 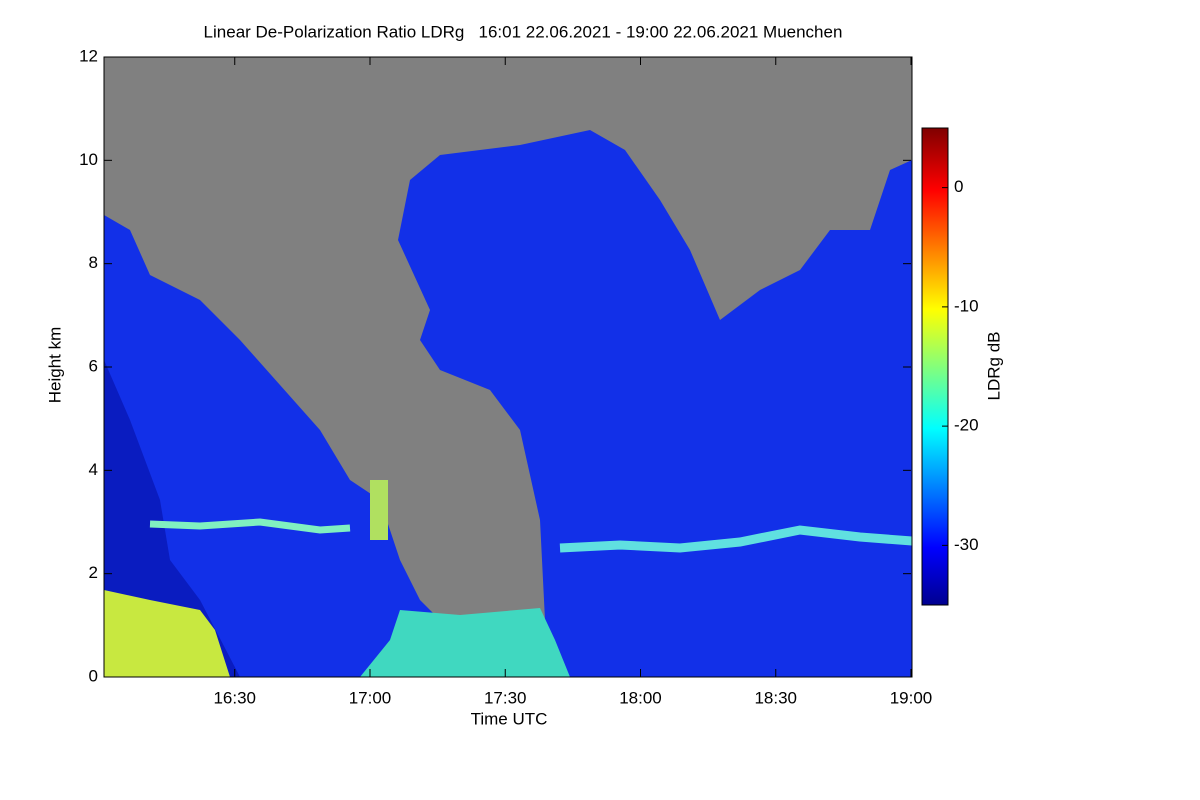 What do you see at coordinates (88, 55) in the screenshot?
I see `y-tick-label: 12` at bounding box center [88, 55].